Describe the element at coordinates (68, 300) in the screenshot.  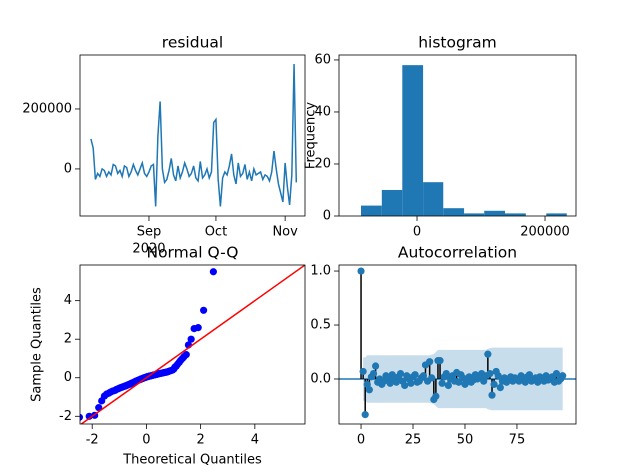
I see `y-tick-label: 4` at that location.